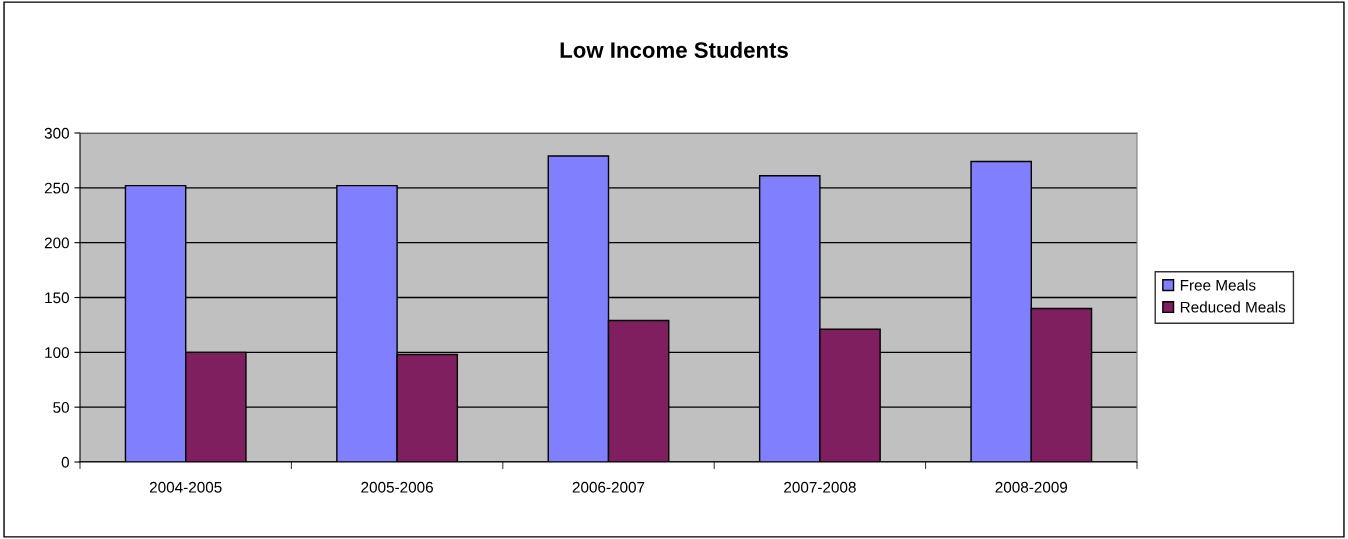 This screenshot has height=539, width=1348. What do you see at coordinates (56, 133) in the screenshot?
I see `y-tick-label: 300` at bounding box center [56, 133].